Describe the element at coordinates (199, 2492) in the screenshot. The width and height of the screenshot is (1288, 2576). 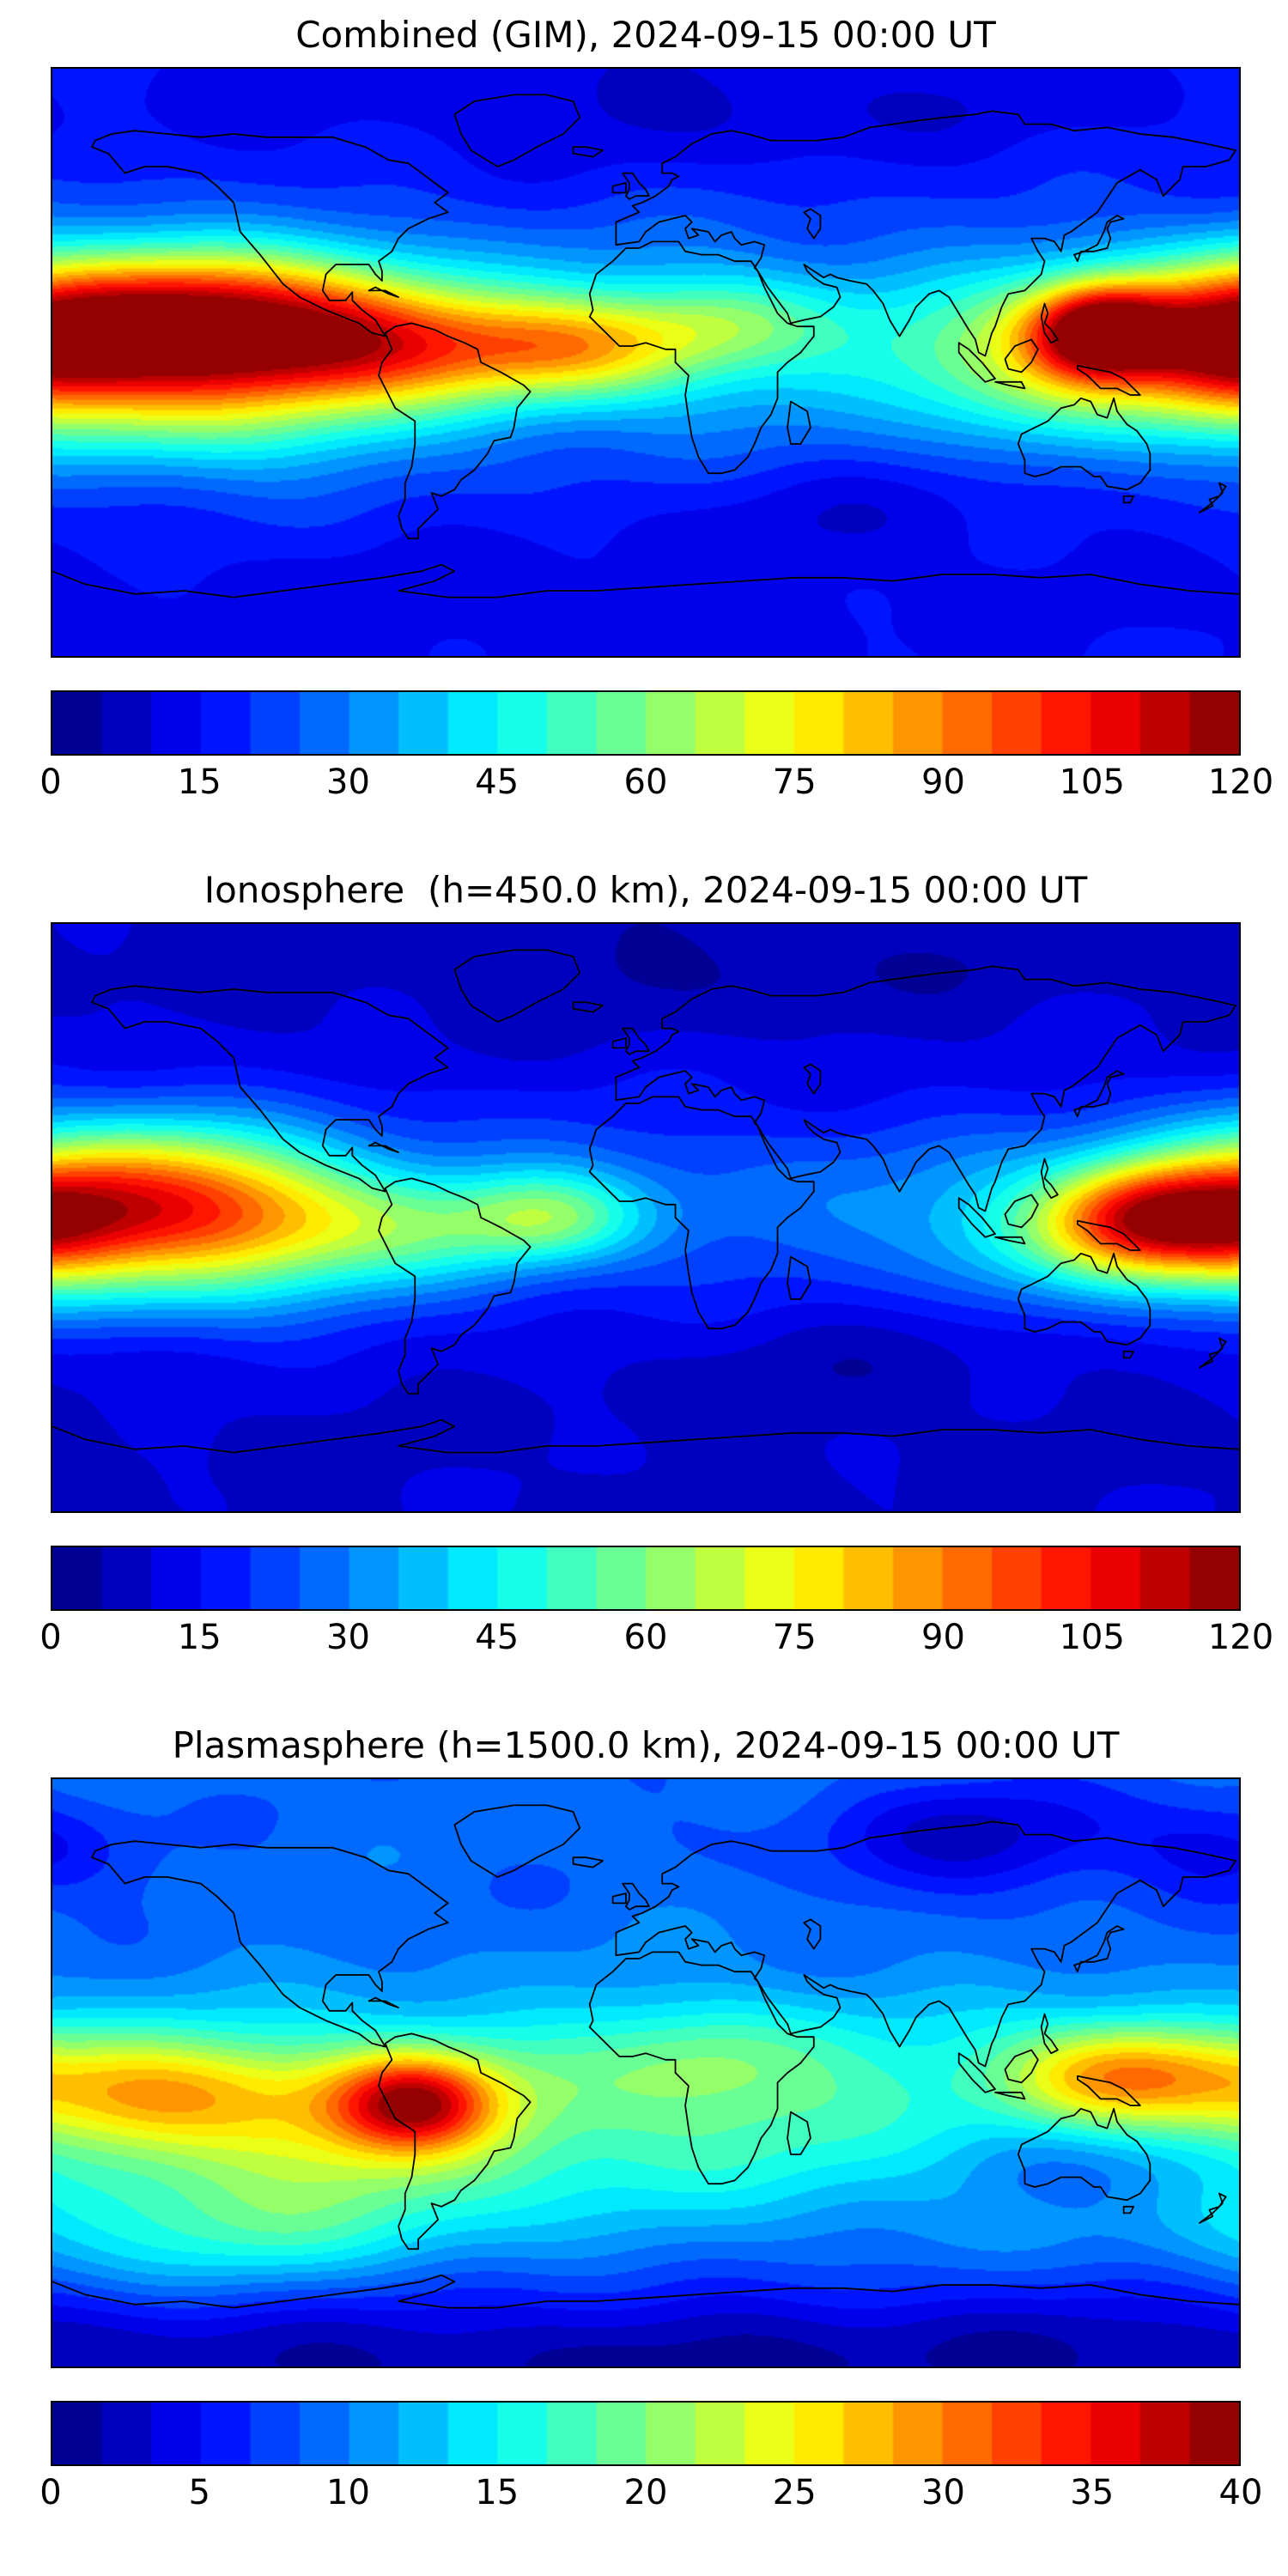
I see `colorbar-tick-label: 5` at that location.